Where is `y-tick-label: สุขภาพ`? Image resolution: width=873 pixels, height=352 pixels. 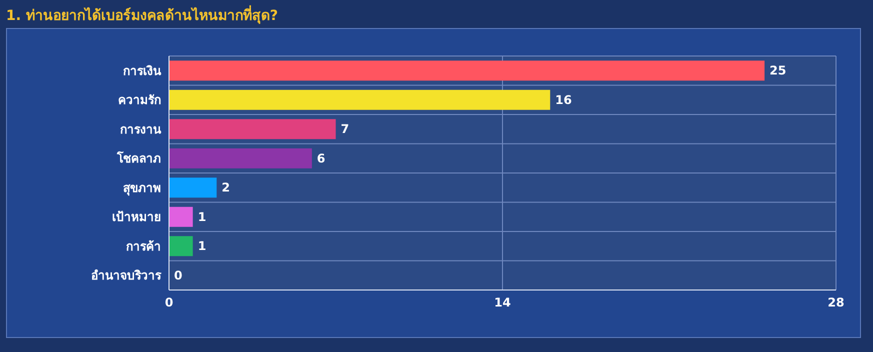 y-tick-label: สุขภาพ is located at coordinates (142, 188).